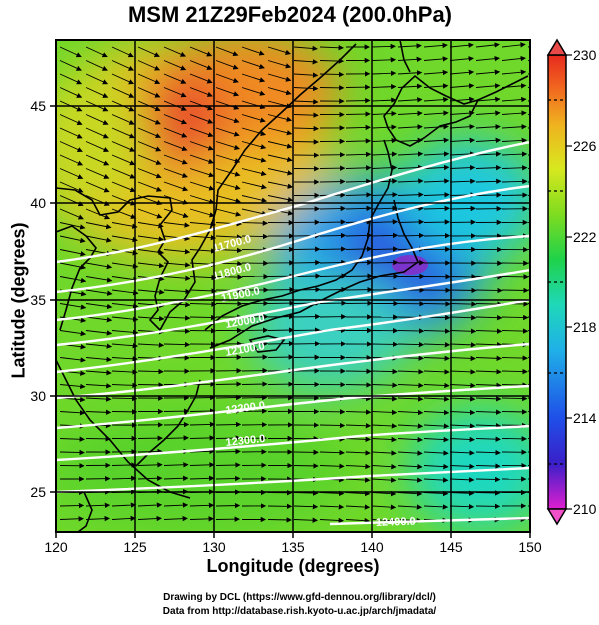 This screenshot has width=599, height=625. Describe the element at coordinates (585, 146) in the screenshot. I see `colorbar-tick-label: 226` at that location.